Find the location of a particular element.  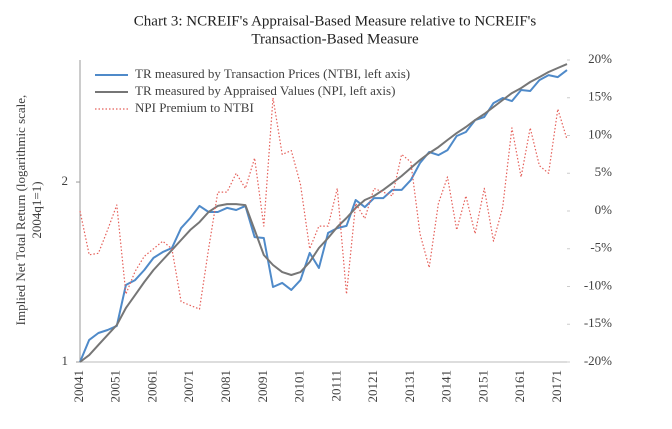

x-tick-label: 20171 is located at coordinates (556, 386).